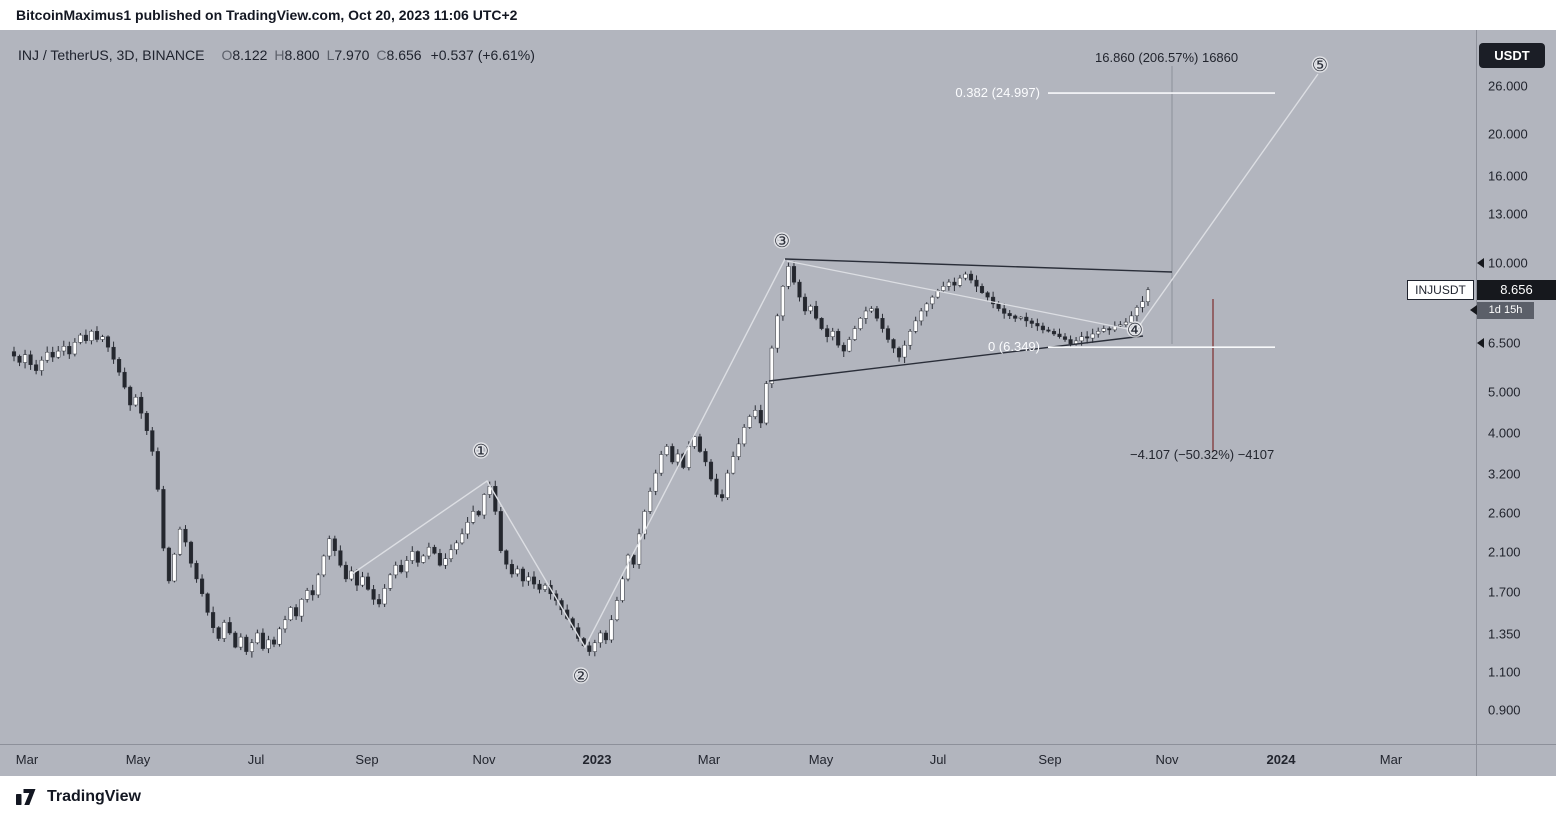 Image resolution: width=1556 pixels, height=818 pixels. I want to click on fib-retracement-0-label: 0 (6.349), so click(1013, 347).